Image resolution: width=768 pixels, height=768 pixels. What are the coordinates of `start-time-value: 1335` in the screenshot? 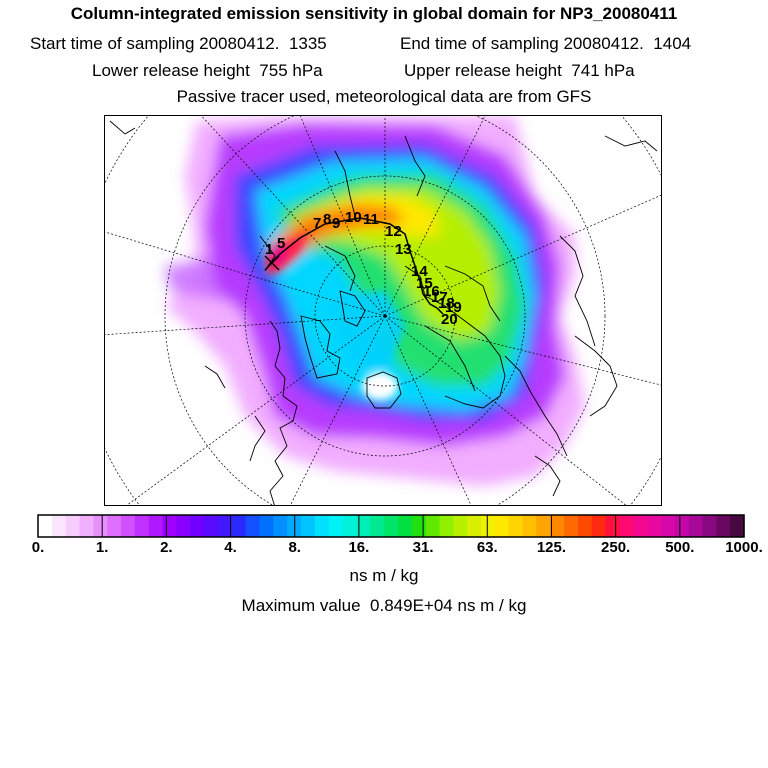 It's located at (307, 43).